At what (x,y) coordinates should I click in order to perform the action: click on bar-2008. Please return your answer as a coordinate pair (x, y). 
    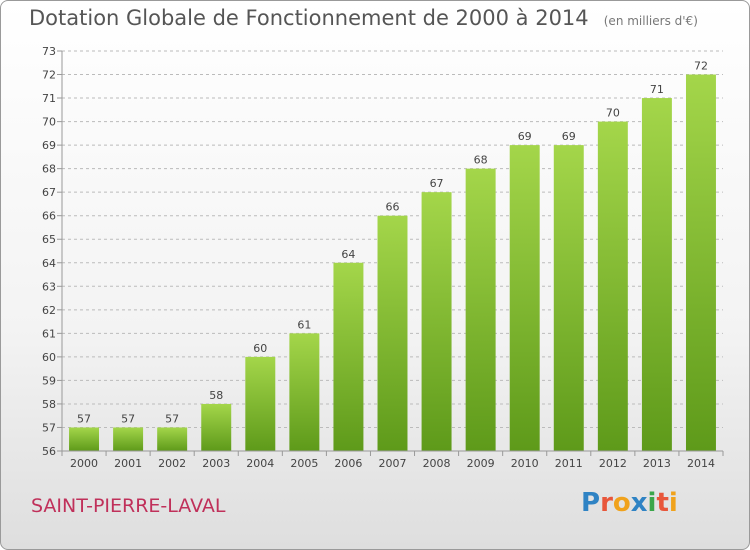
    Looking at the image, I should click on (436, 322).